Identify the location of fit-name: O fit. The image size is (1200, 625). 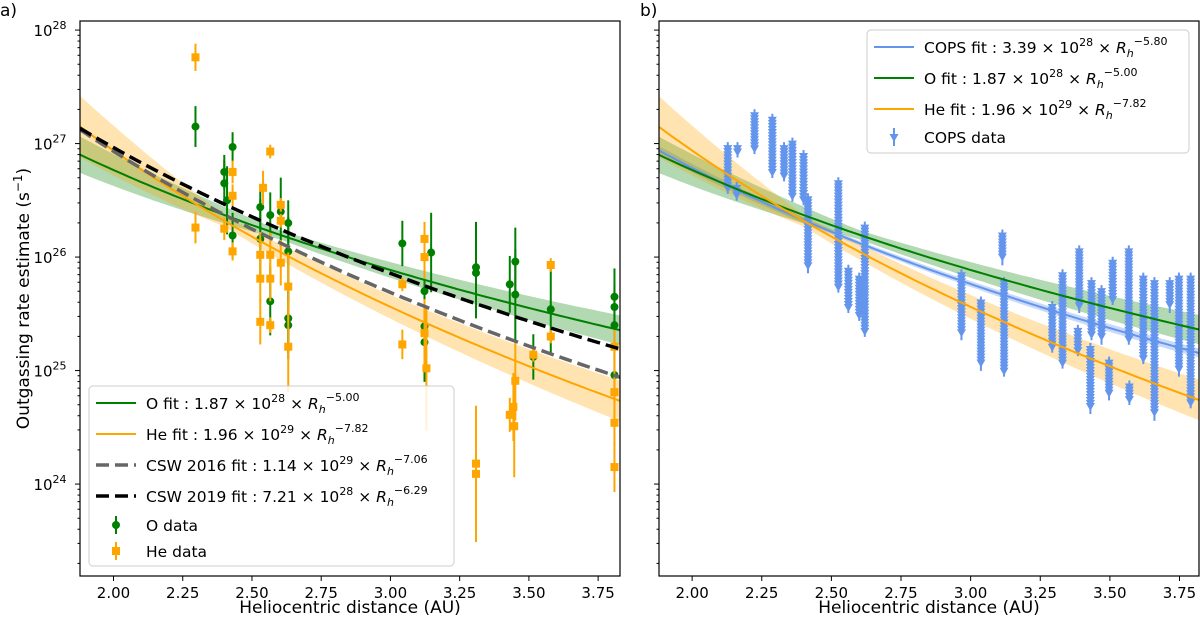
(940, 79).